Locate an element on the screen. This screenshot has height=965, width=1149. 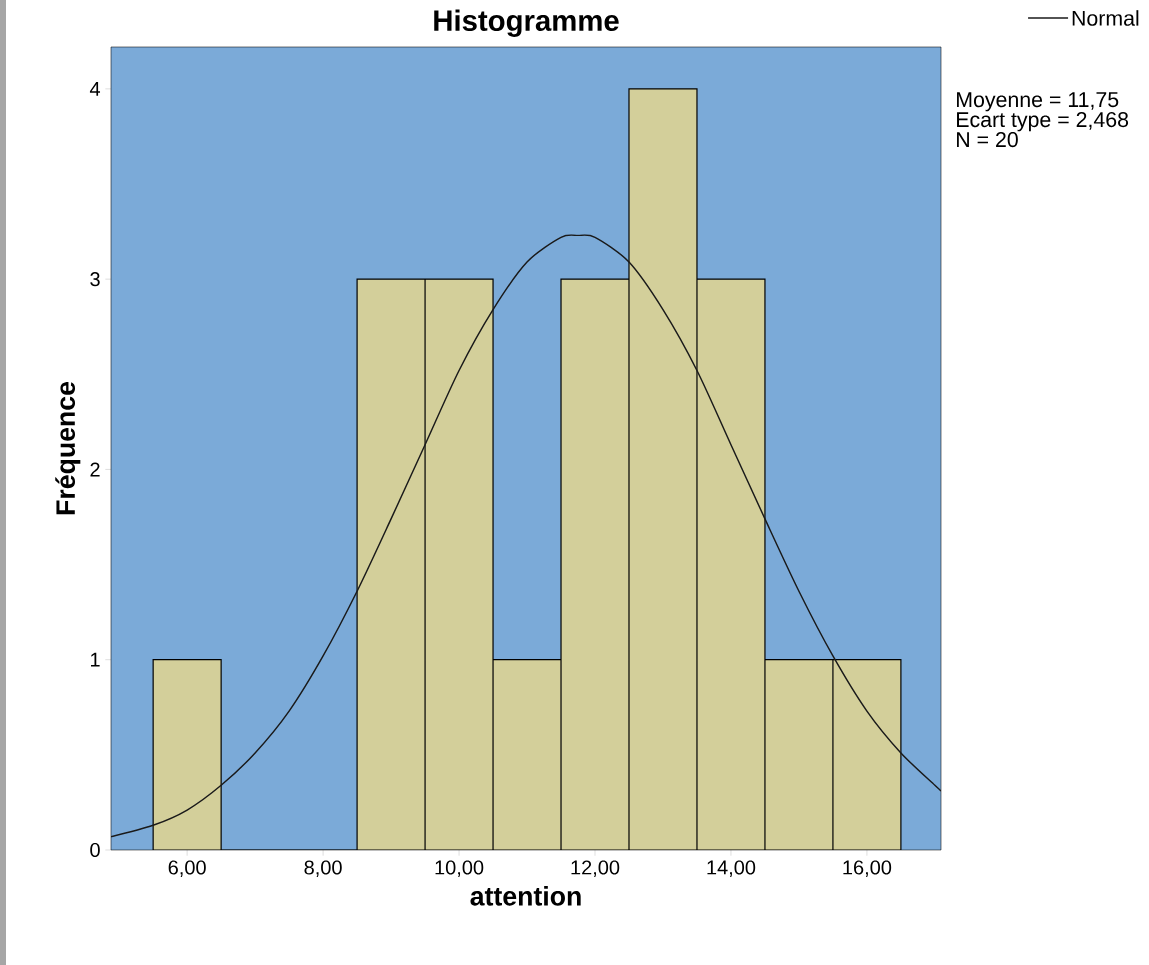
x-tick-label: 14,00 is located at coordinates (731, 868).